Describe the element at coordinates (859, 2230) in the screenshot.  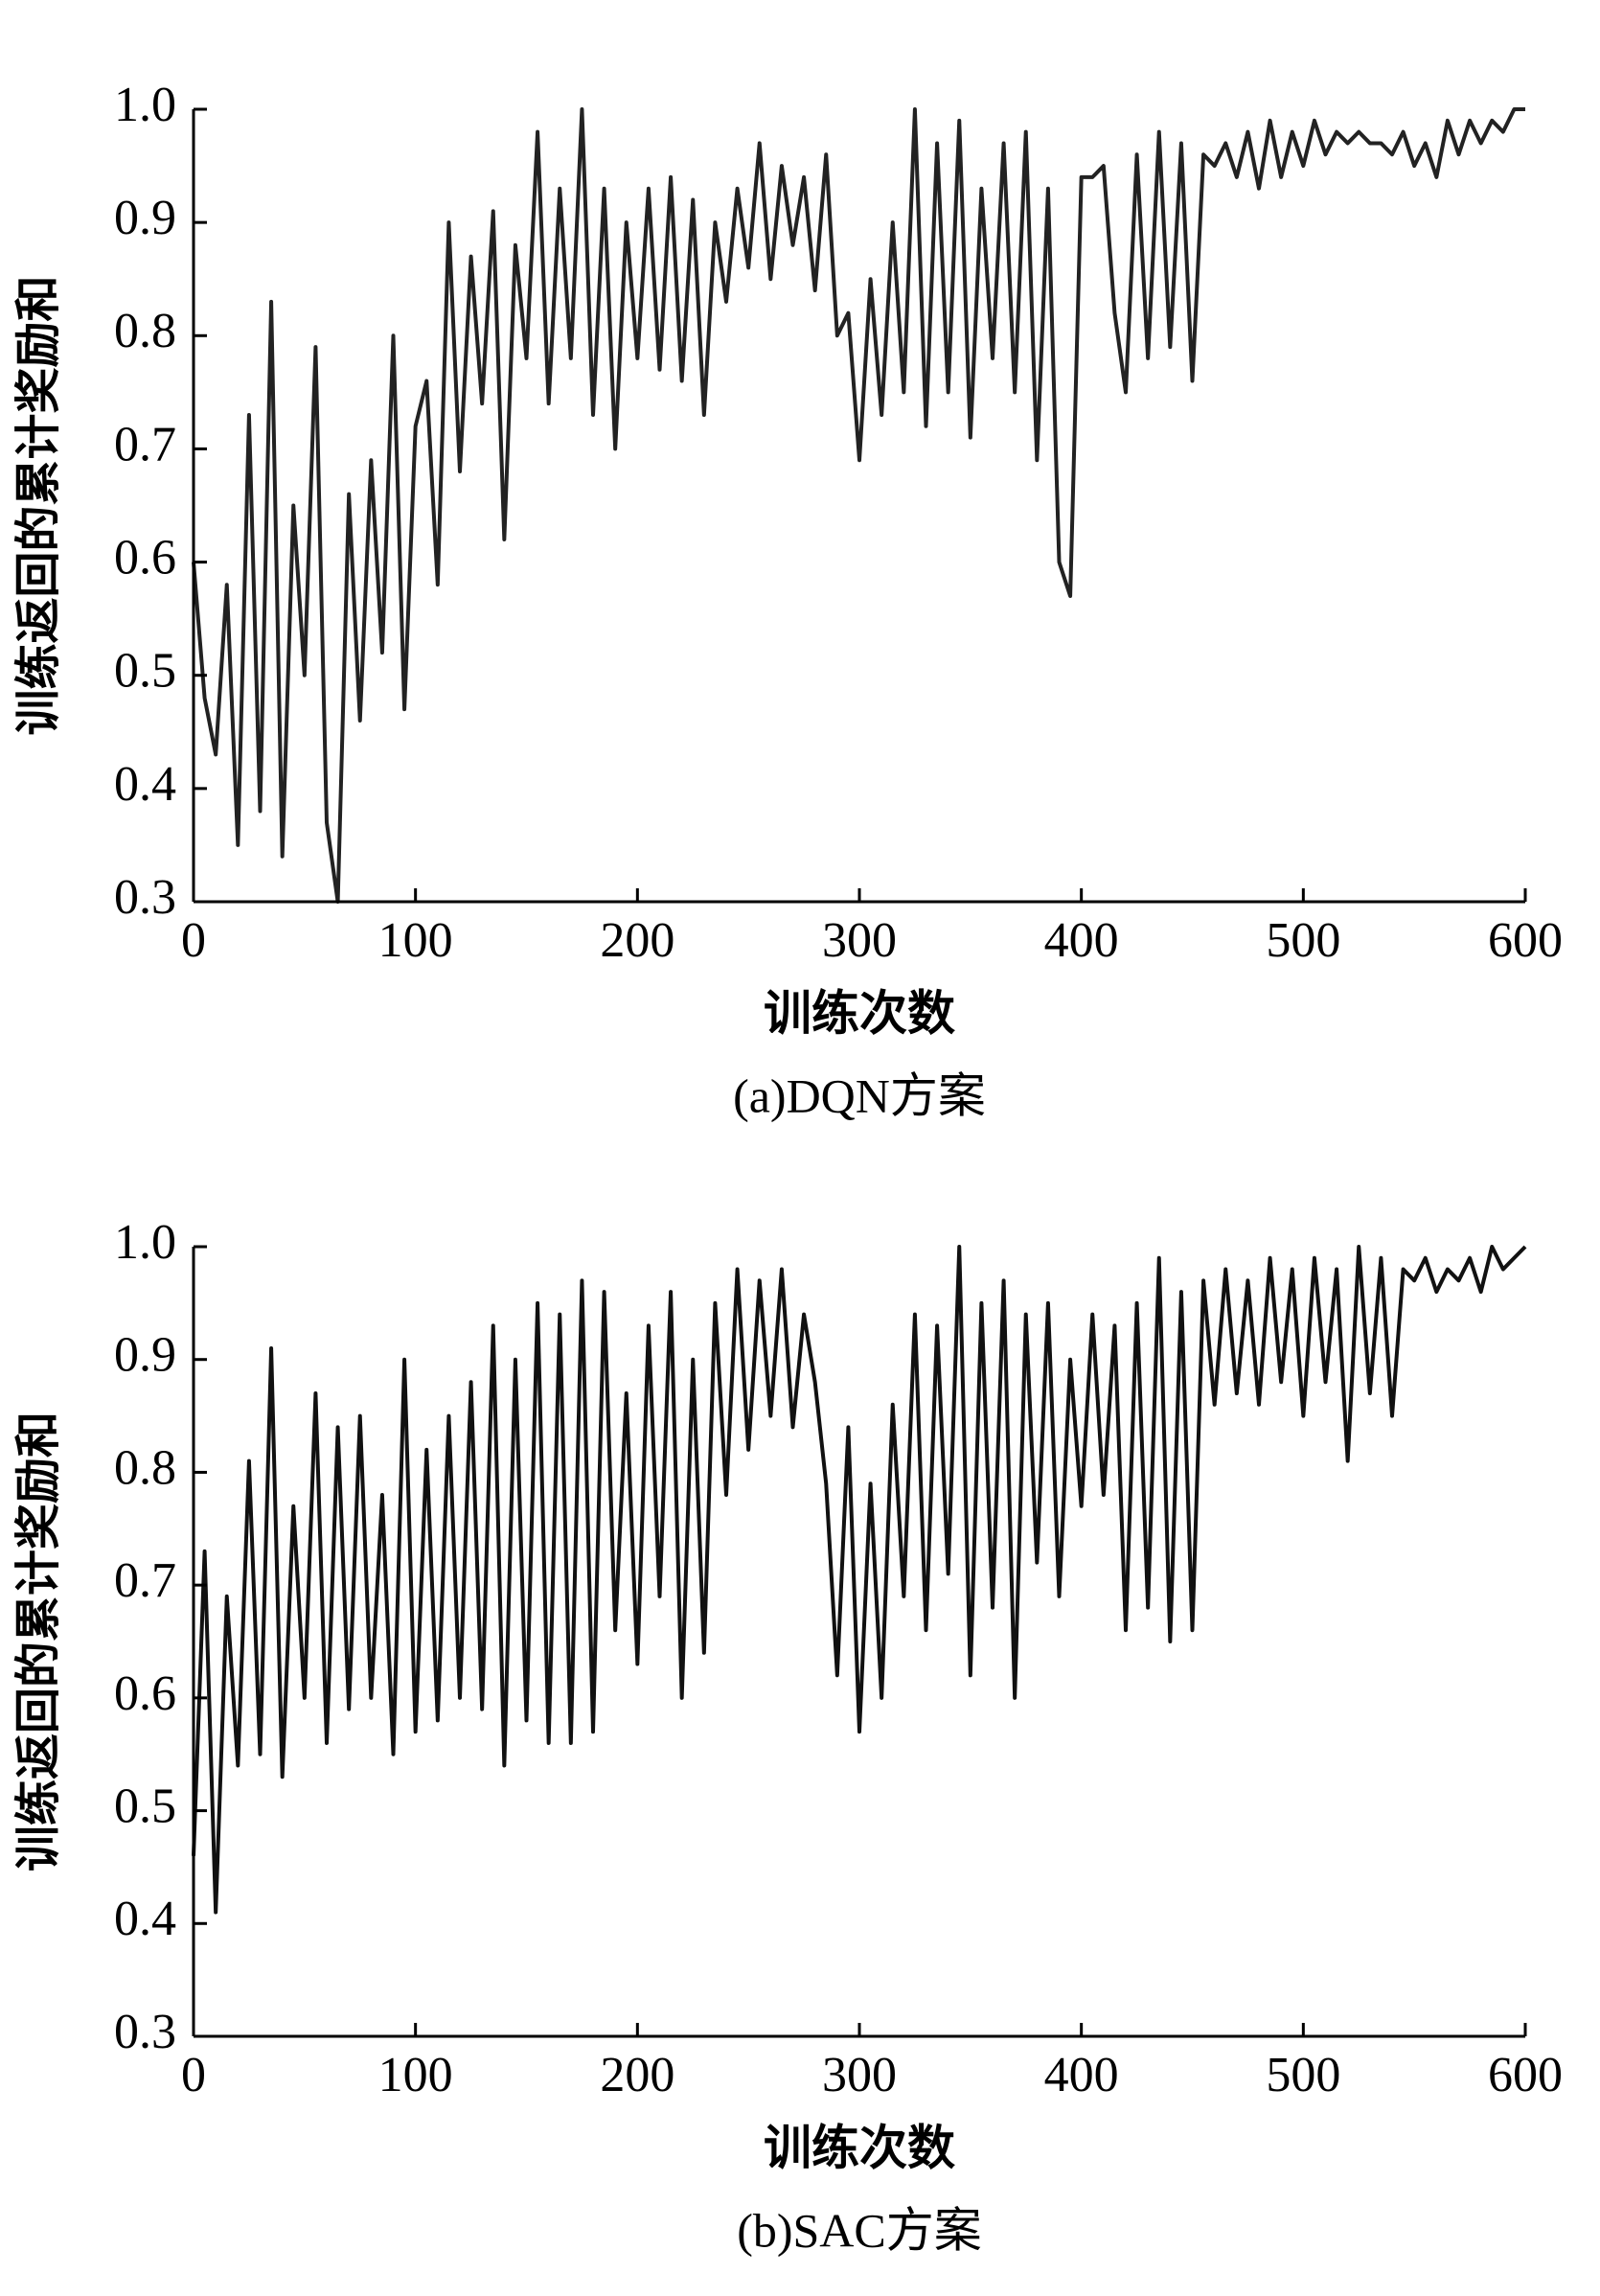
I see `caption: (b)SAC方案` at that location.